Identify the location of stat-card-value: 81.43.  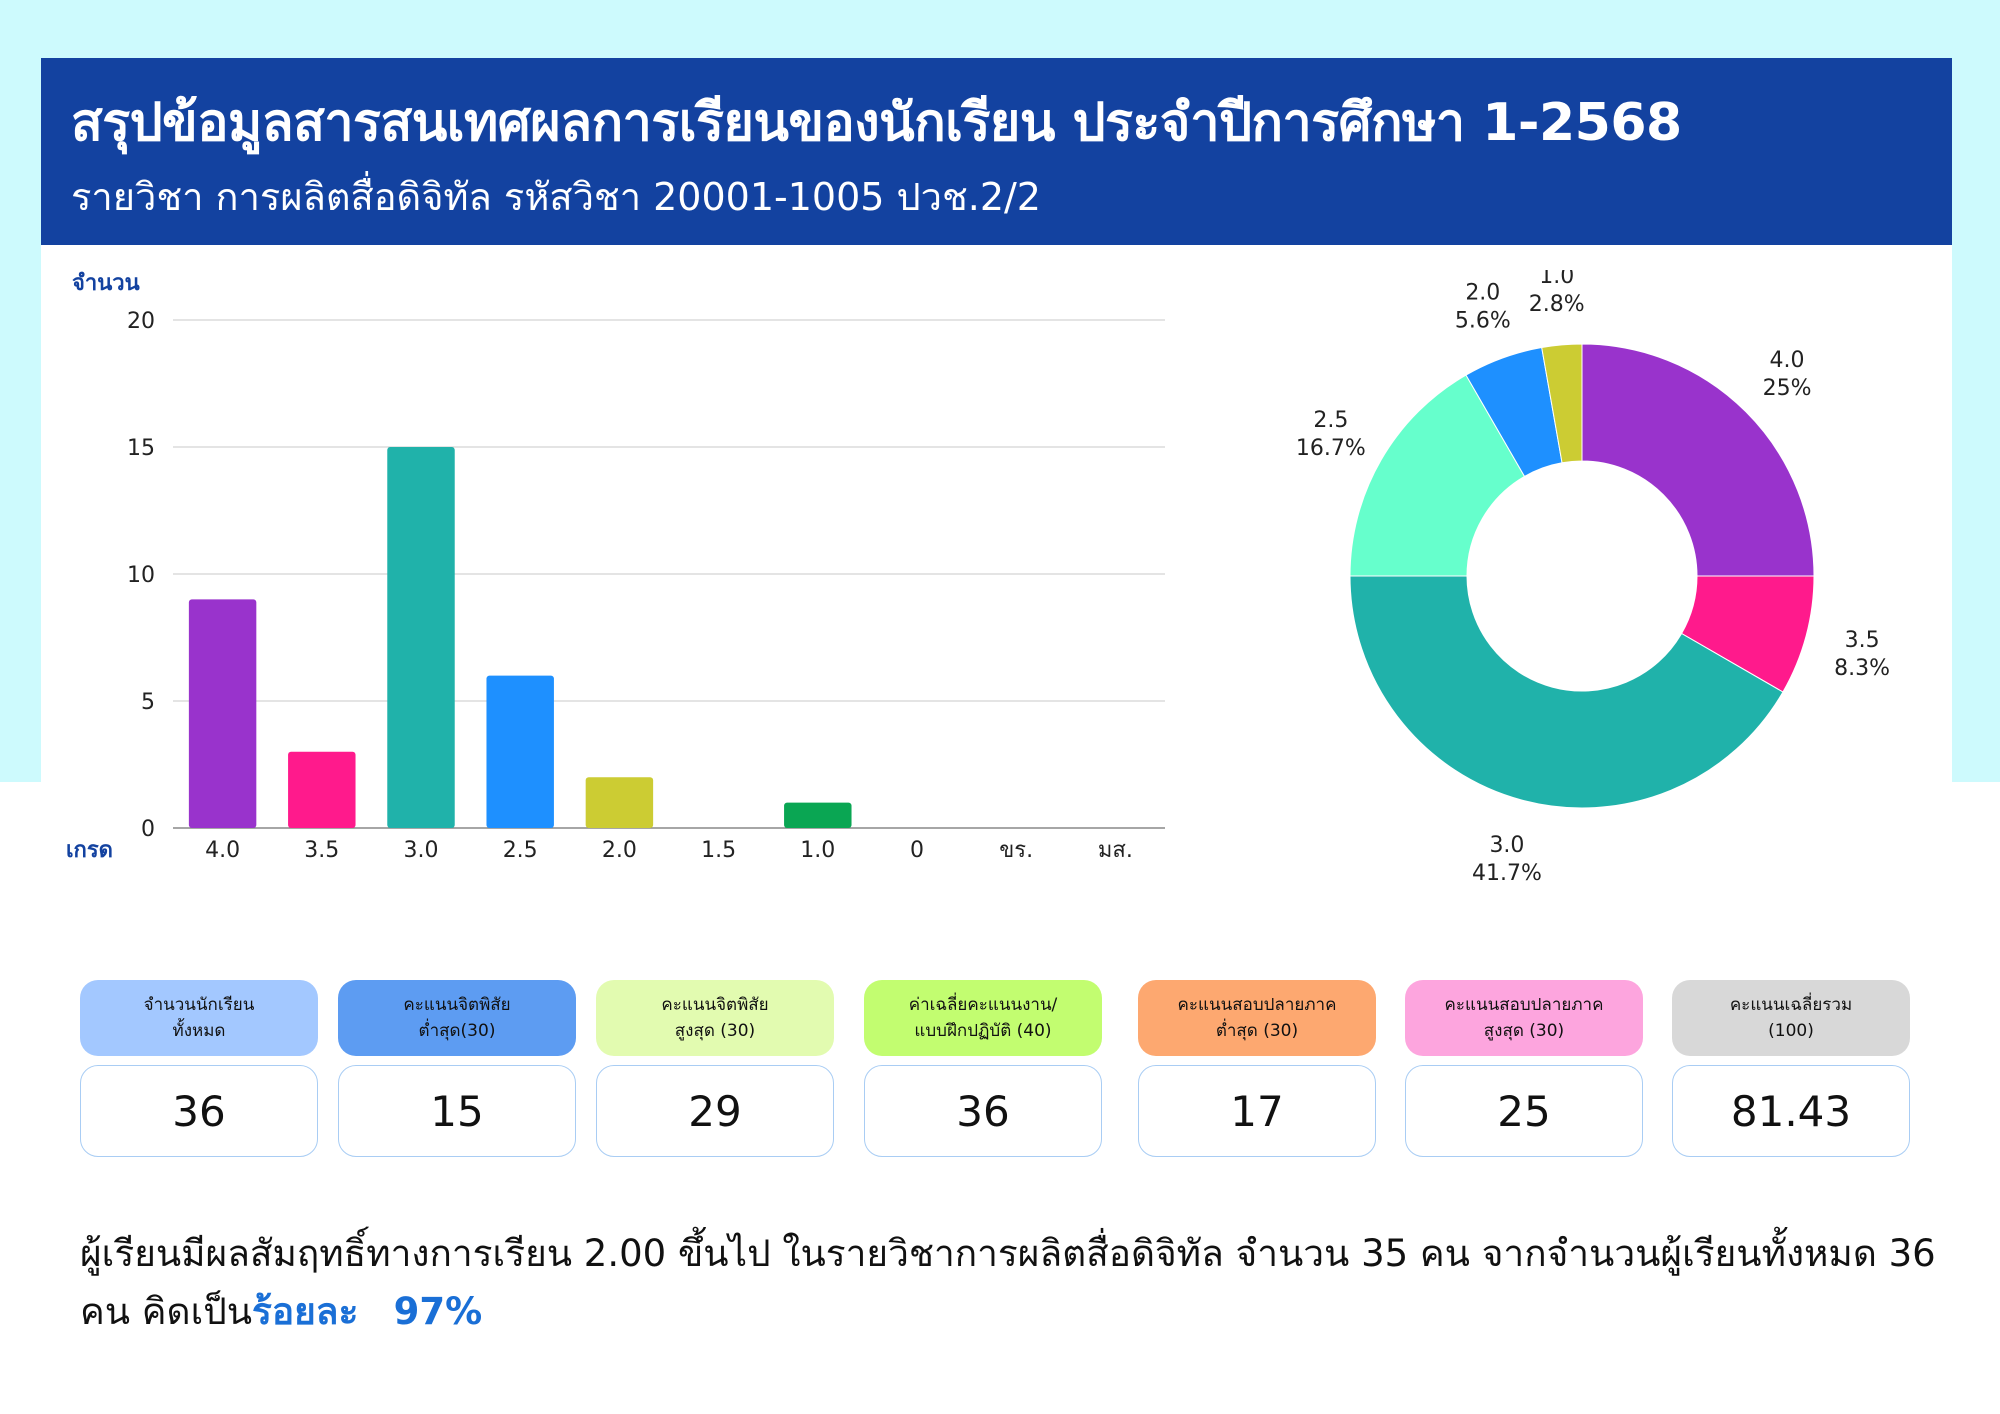
(1791, 1111).